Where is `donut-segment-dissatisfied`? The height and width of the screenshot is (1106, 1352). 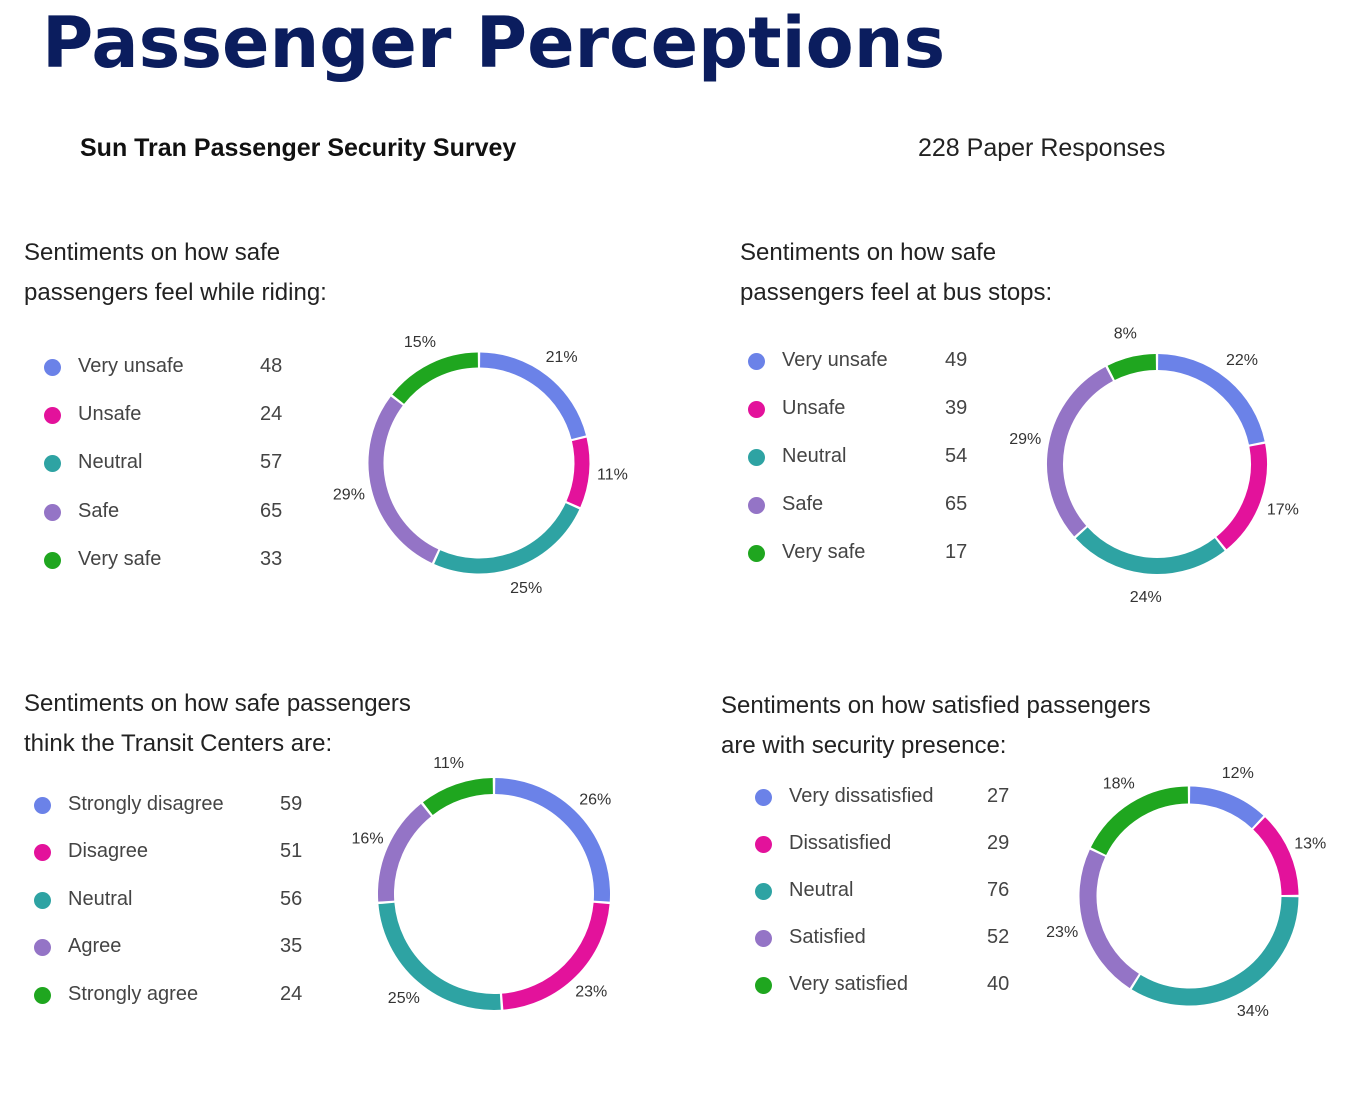 donut-segment-dissatisfied is located at coordinates (1276, 856).